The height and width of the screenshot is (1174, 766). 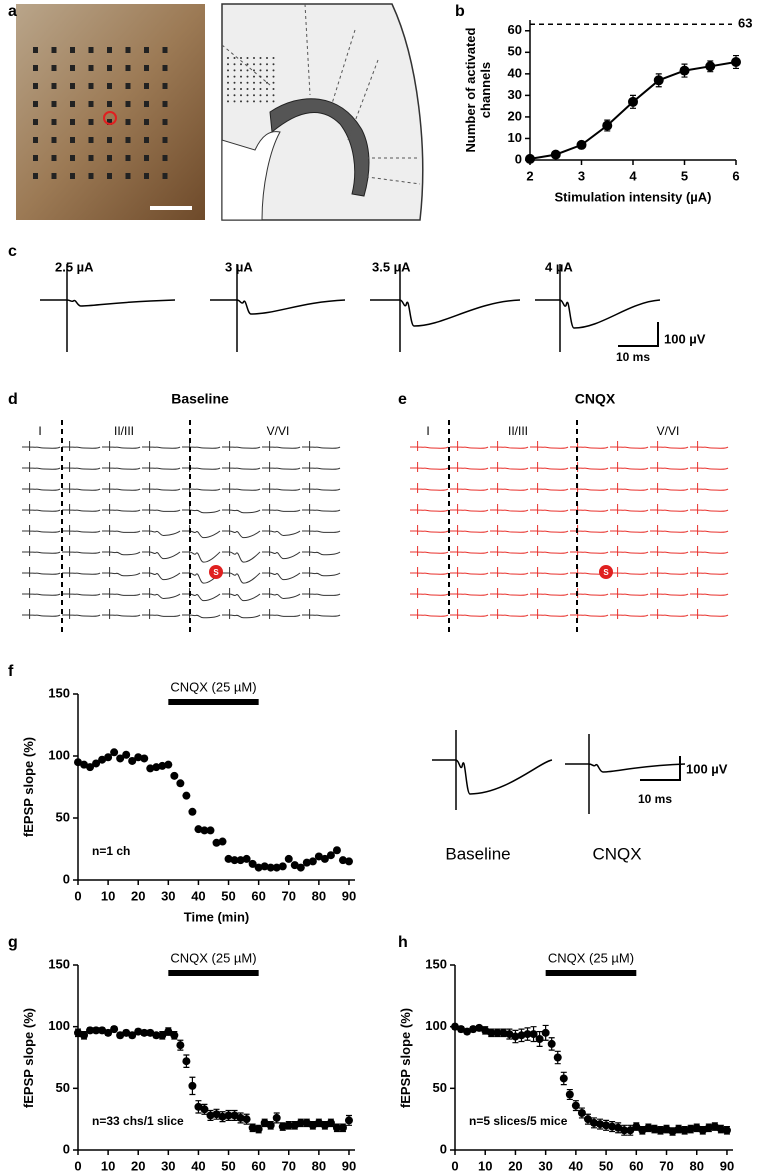 I want to click on grid-title: CNQX, so click(x=595, y=399).